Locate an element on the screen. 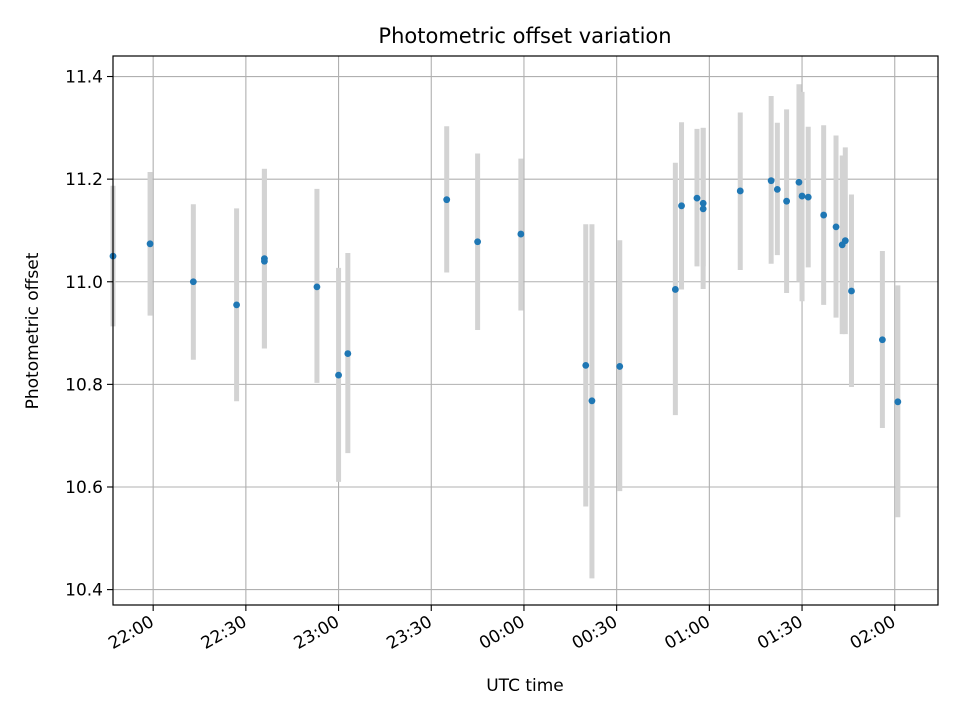 The image size is (960, 720). y-tick-label: 11.0 is located at coordinates (84, 283).